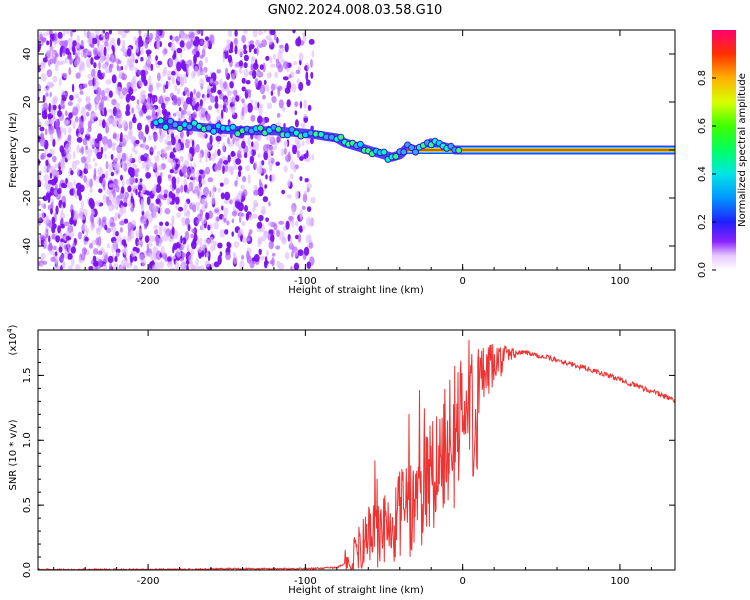  I want to click on y-tick-label: -40, so click(27, 246).